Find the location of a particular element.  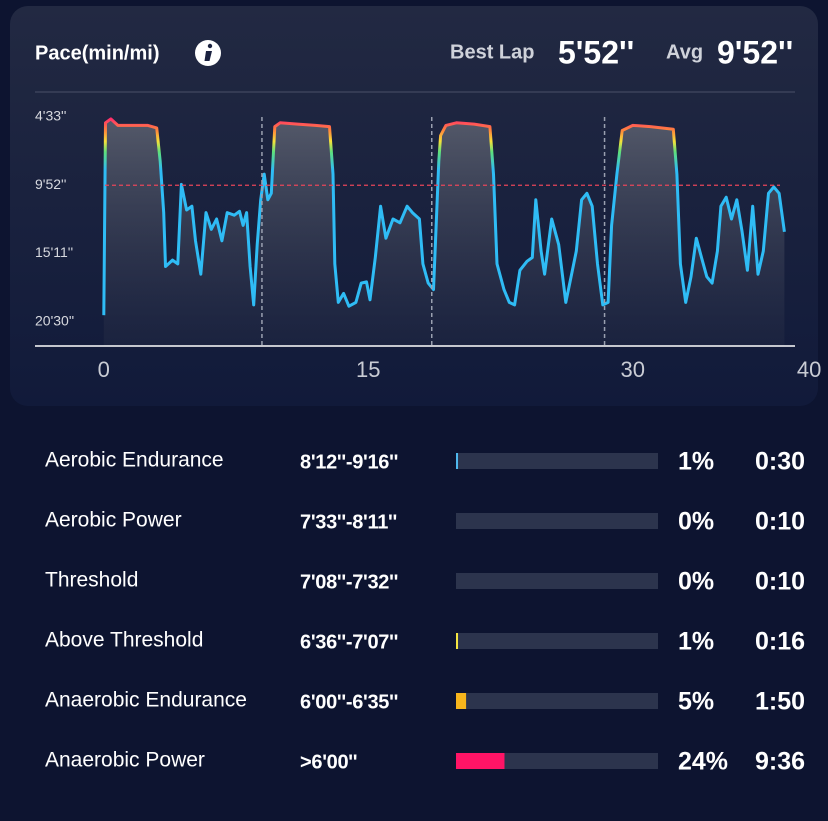

zone-time: 0:30 is located at coordinates (780, 462).